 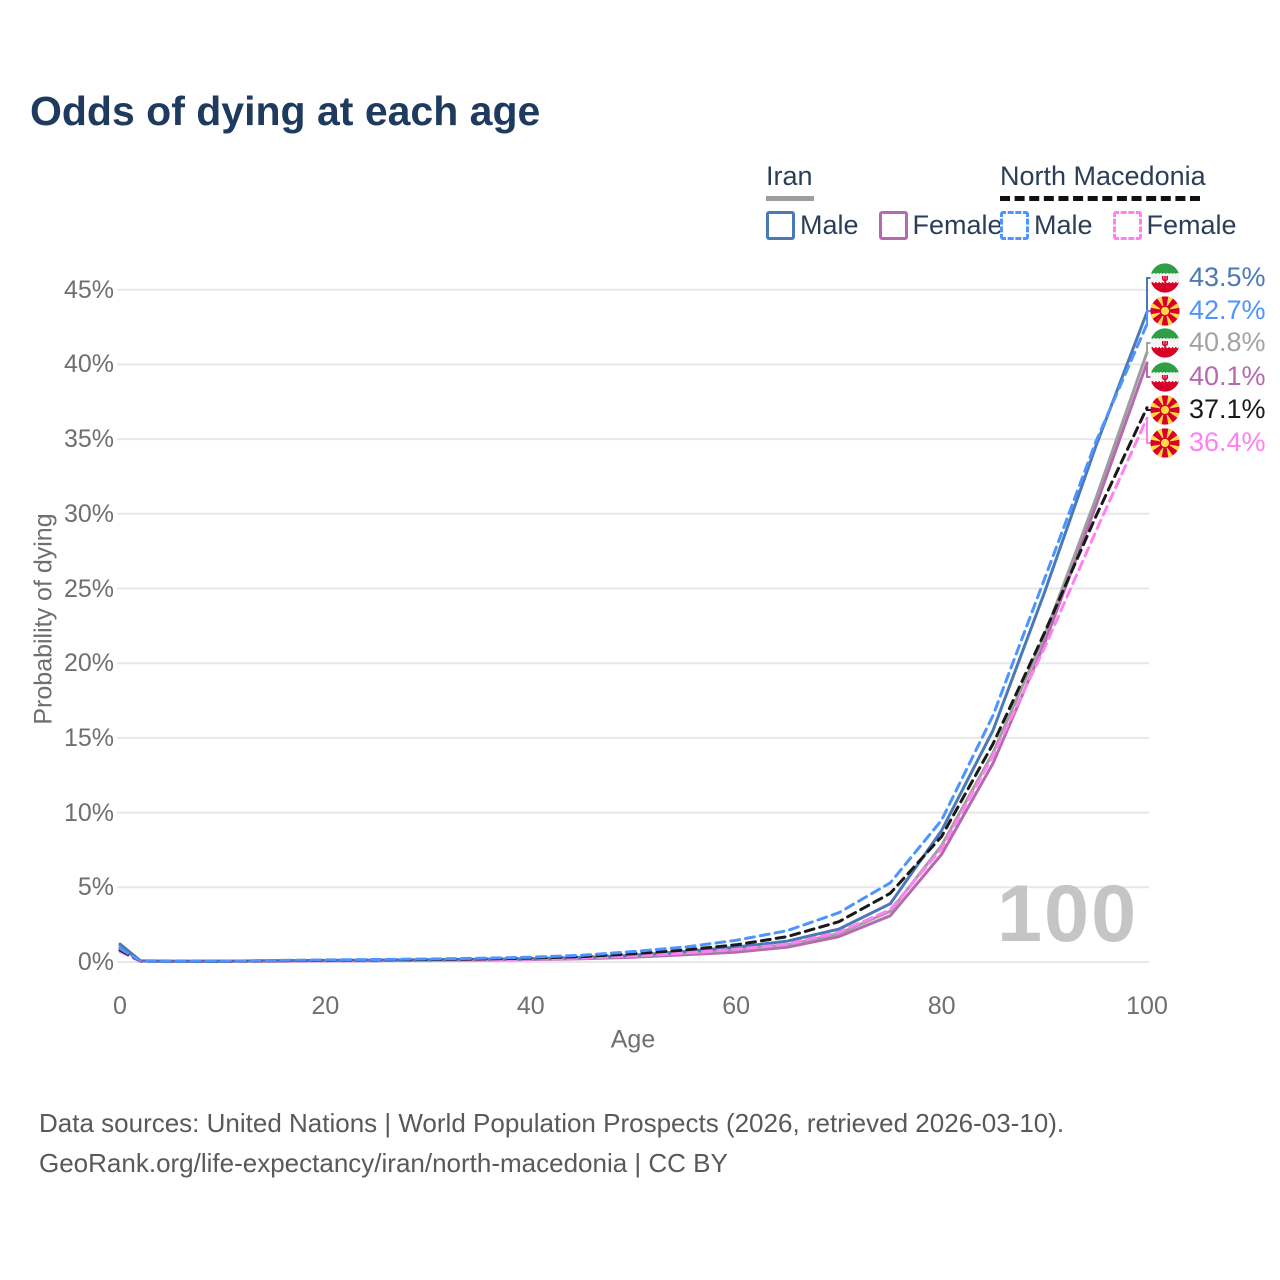 I want to click on y-tick-5%: 5%, so click(x=95, y=887).